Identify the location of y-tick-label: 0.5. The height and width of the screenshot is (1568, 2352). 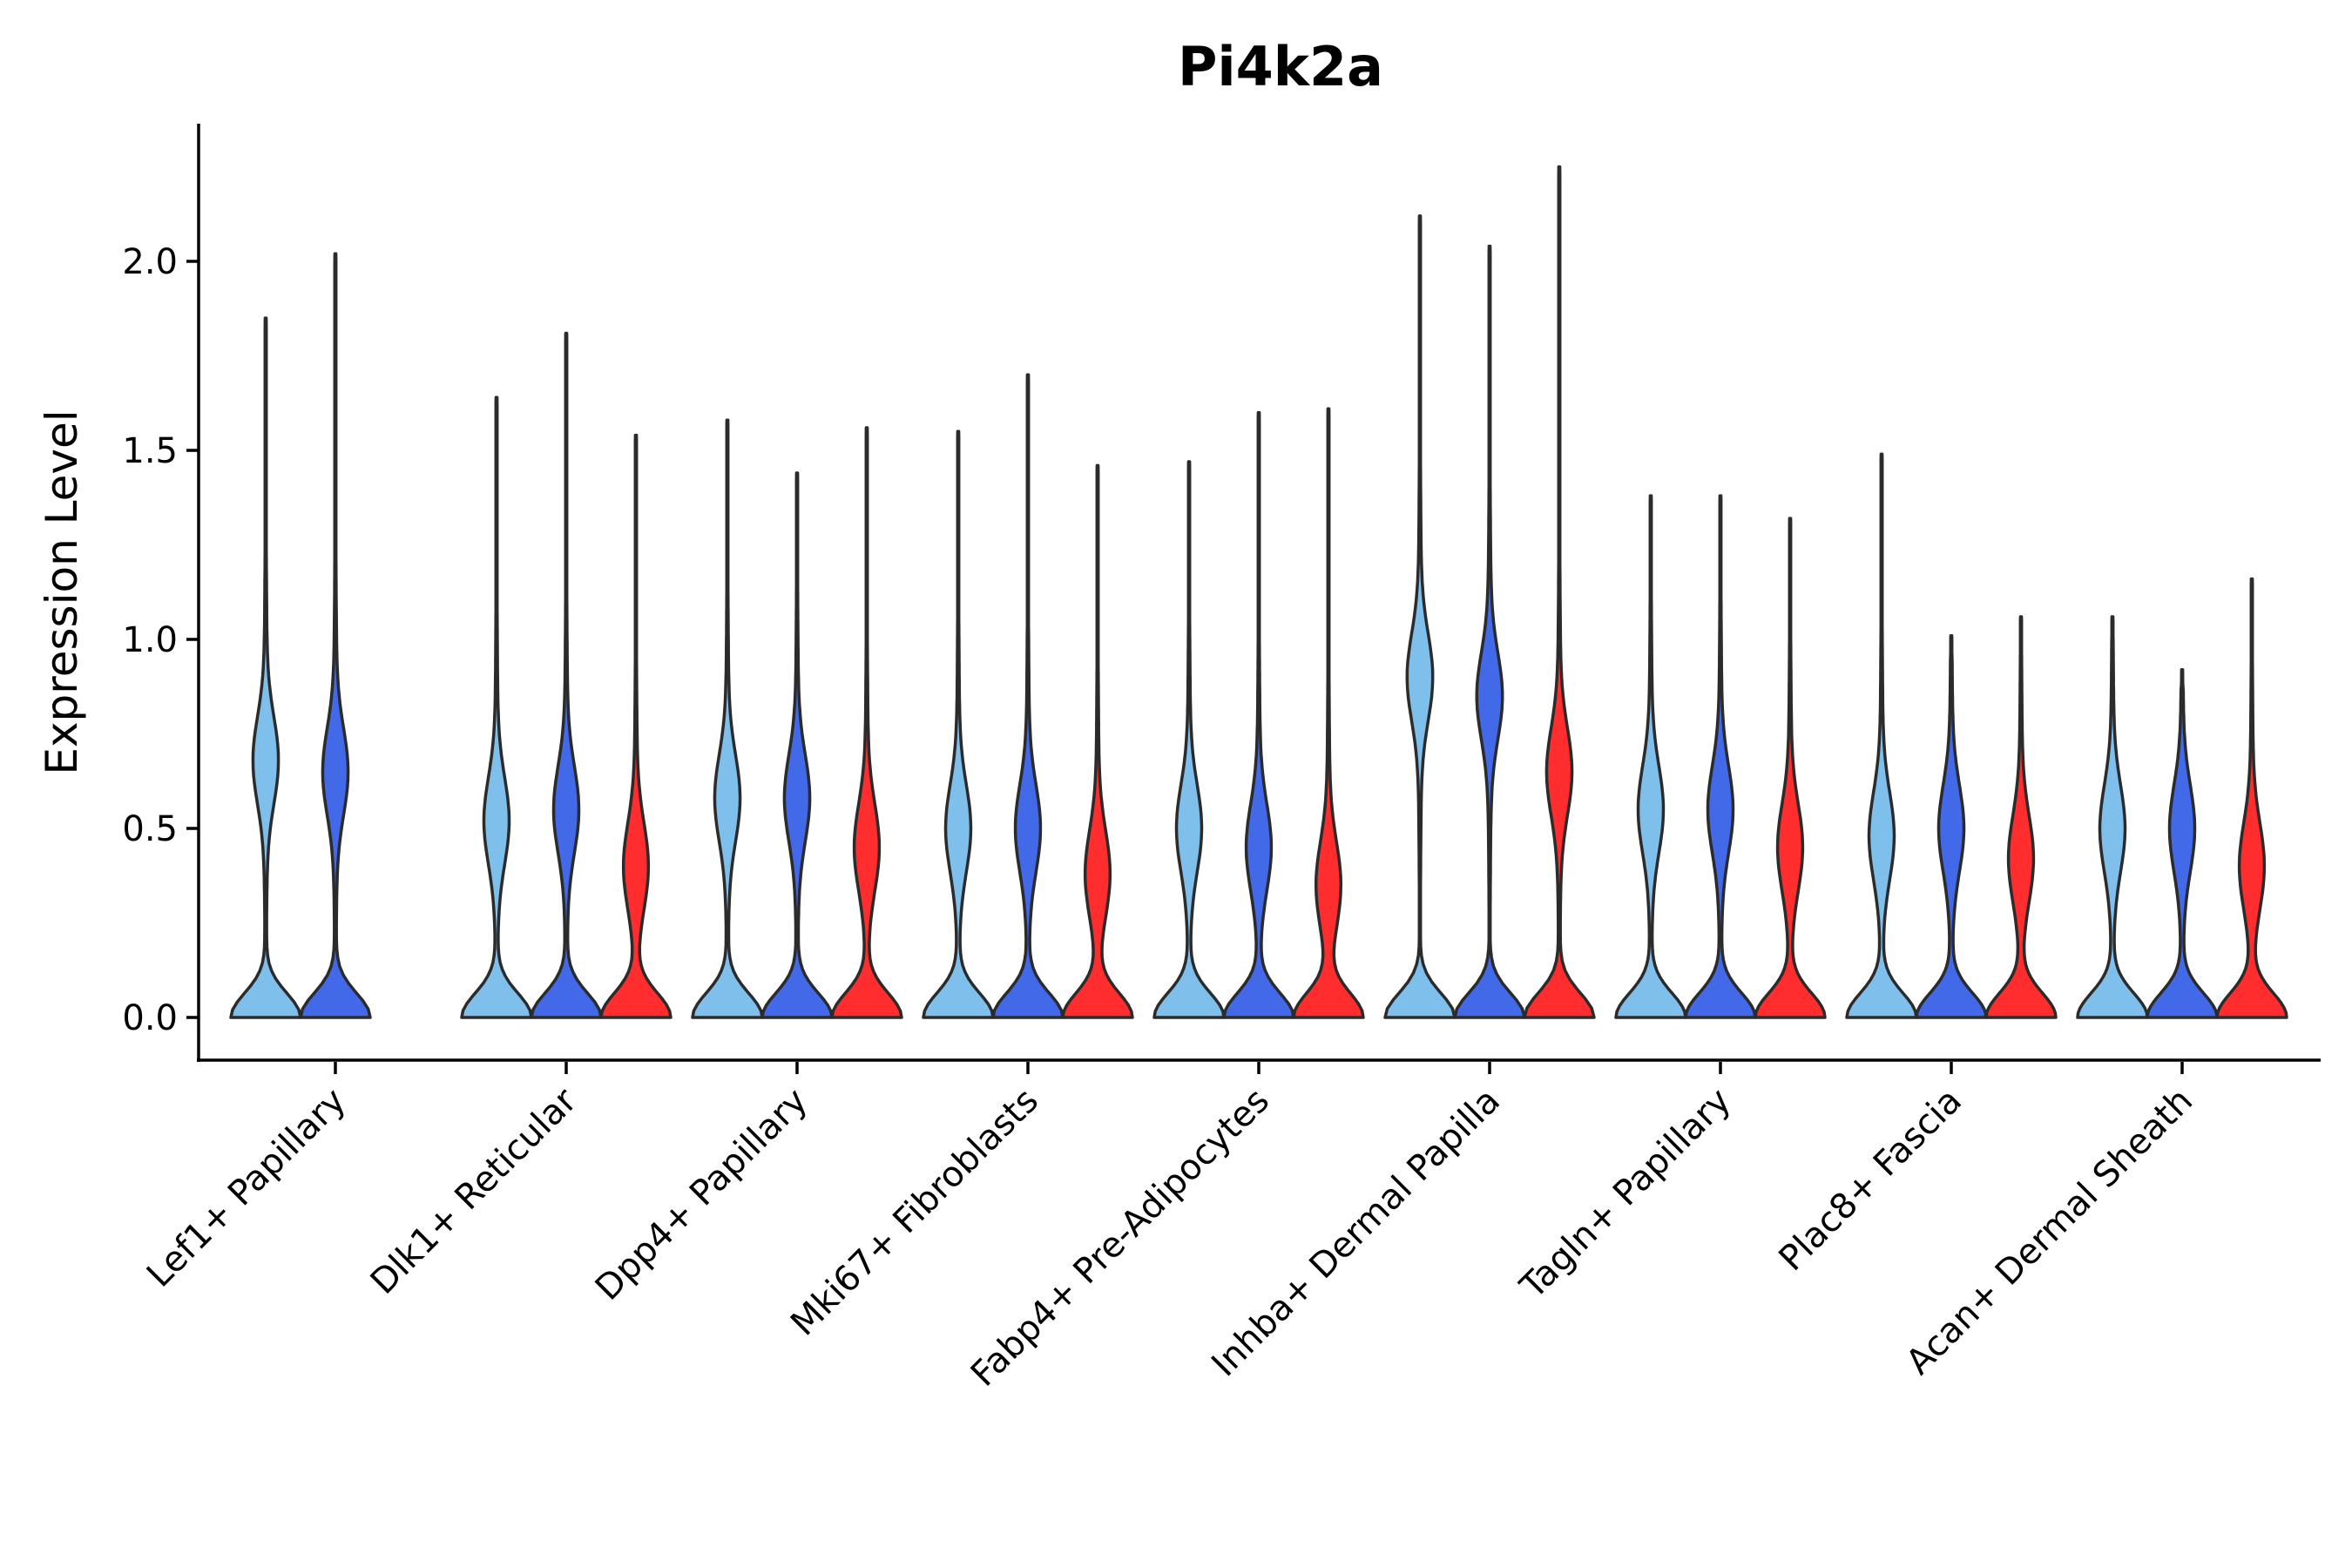
(150, 829).